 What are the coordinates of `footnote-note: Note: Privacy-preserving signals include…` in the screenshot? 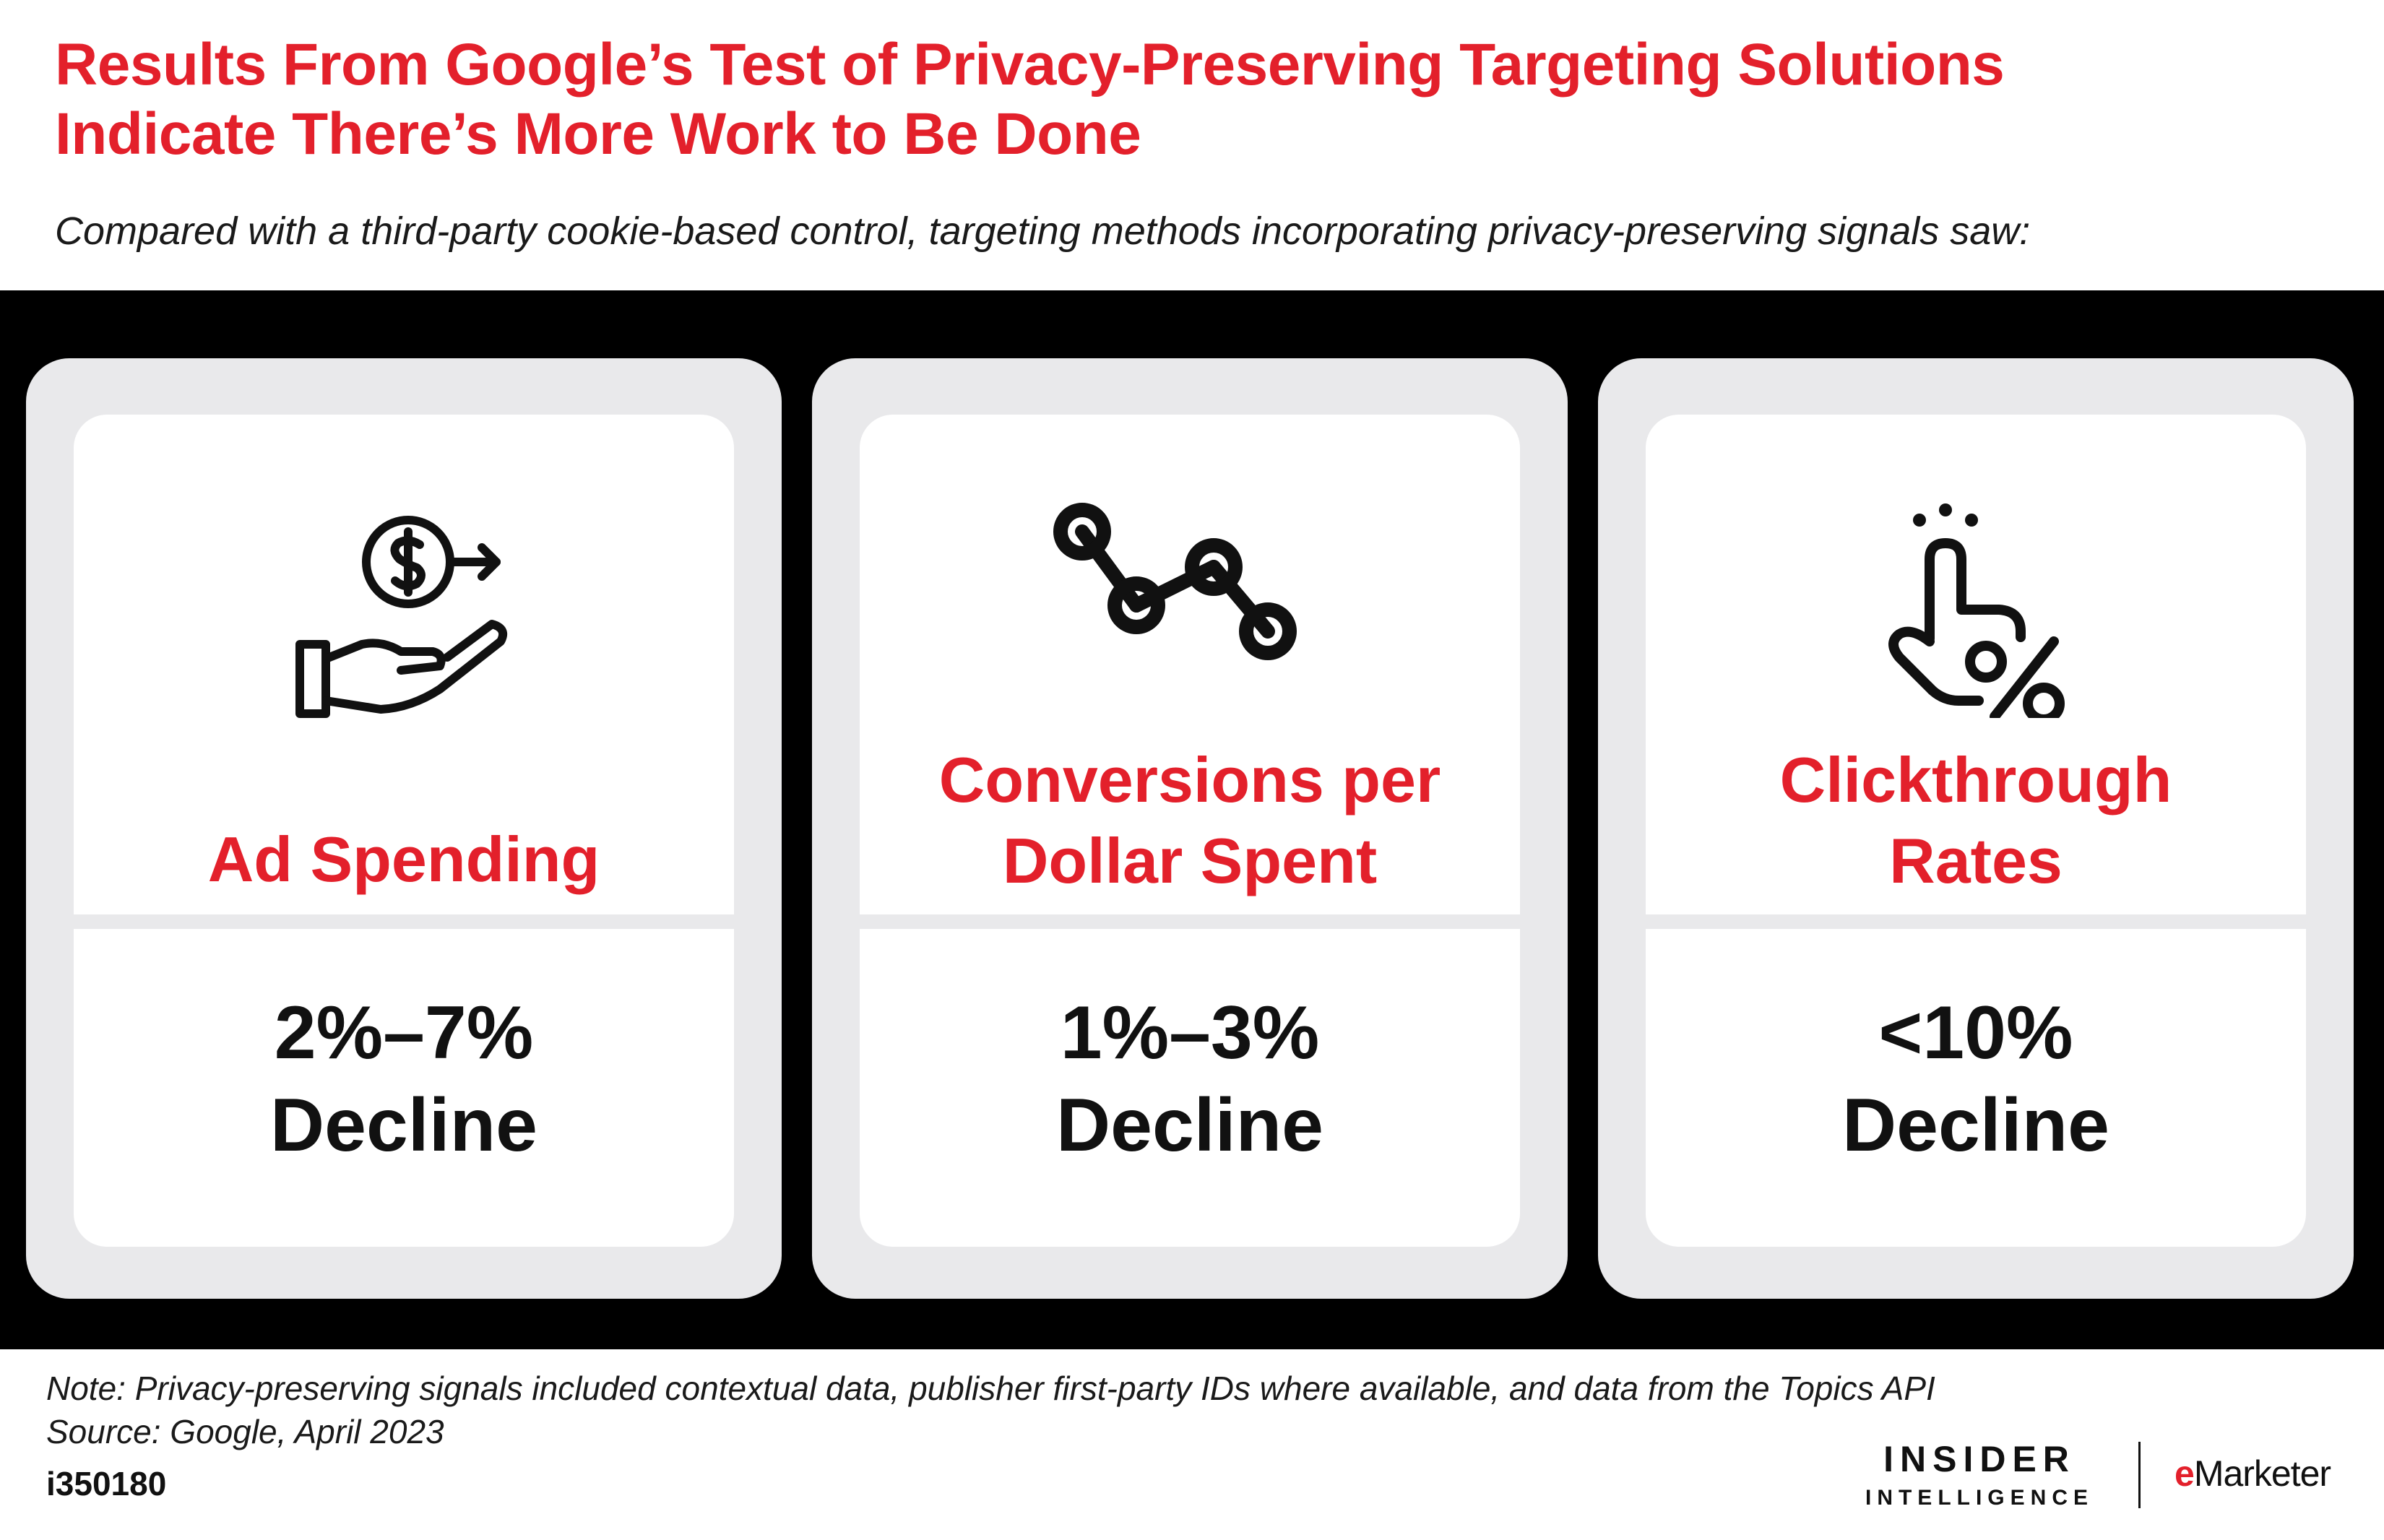 It's located at (990, 1388).